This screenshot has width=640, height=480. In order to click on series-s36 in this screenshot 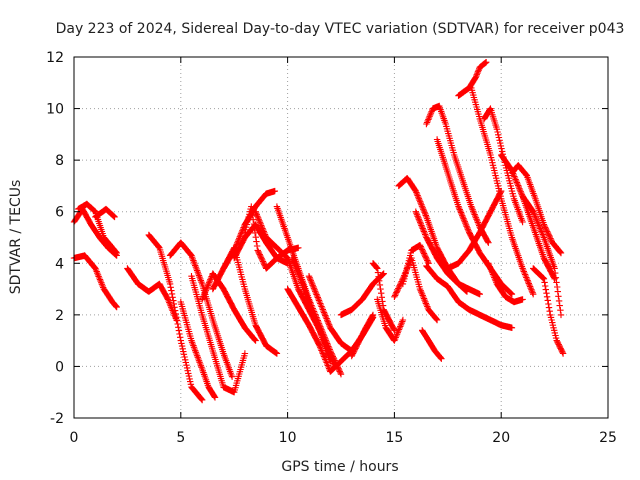, I will do `click(505, 283)`.